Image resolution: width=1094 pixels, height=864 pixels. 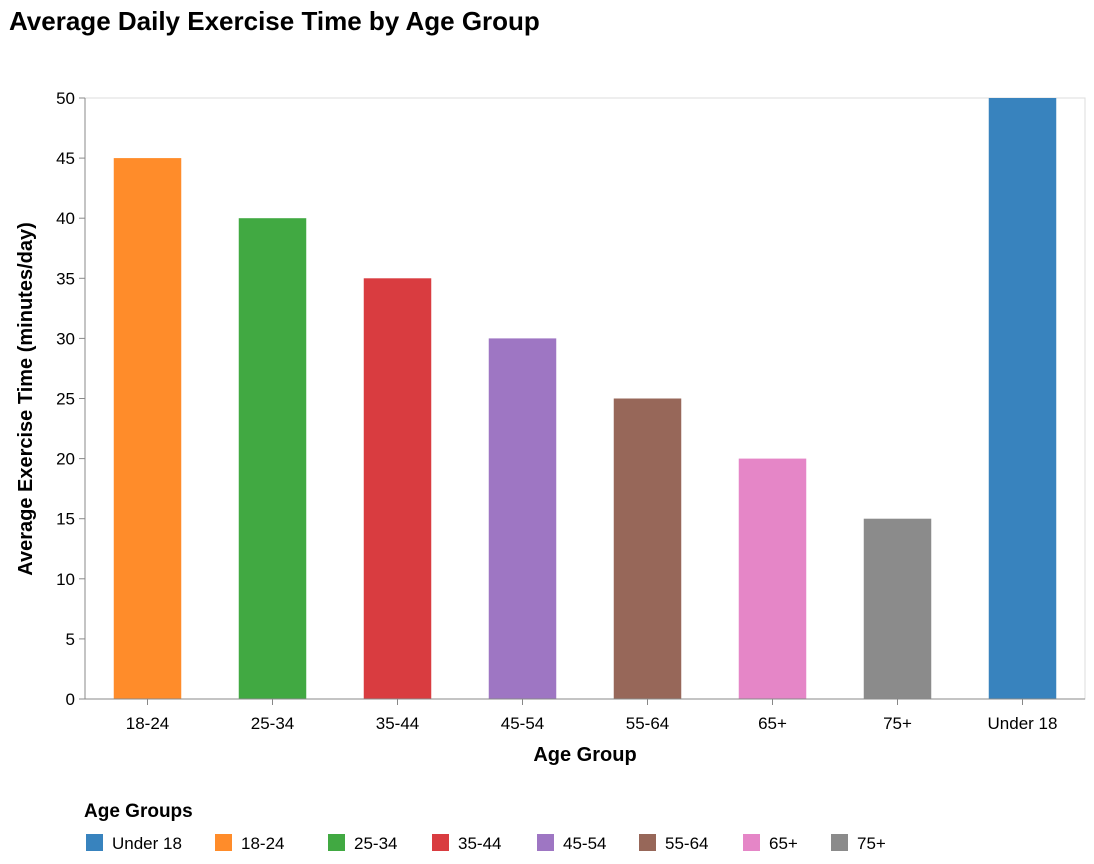 I want to click on legend-label: 25-34, so click(x=375, y=843).